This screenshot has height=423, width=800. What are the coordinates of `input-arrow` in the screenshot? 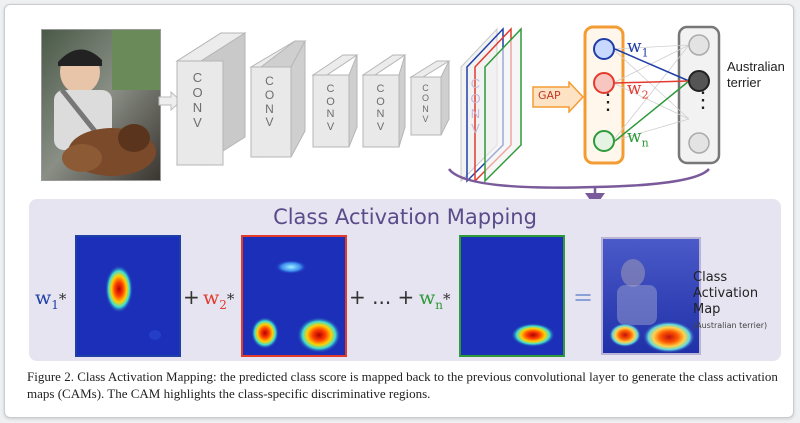 It's located at (170, 101).